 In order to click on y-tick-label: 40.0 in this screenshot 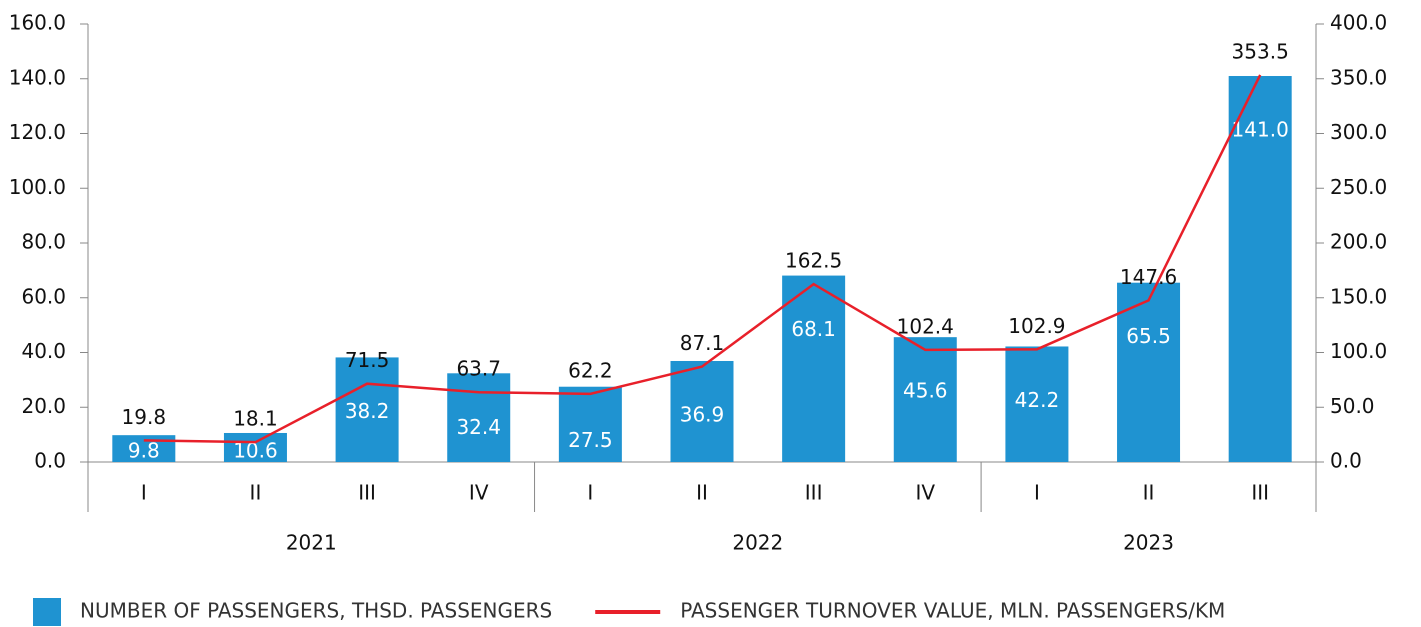, I will do `click(43, 351)`.